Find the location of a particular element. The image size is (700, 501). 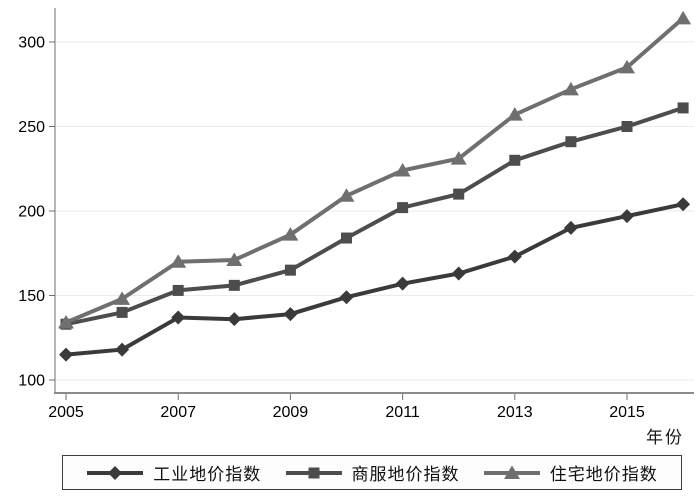

legend-label-residential: 住宅地价指数 is located at coordinates (603, 474).